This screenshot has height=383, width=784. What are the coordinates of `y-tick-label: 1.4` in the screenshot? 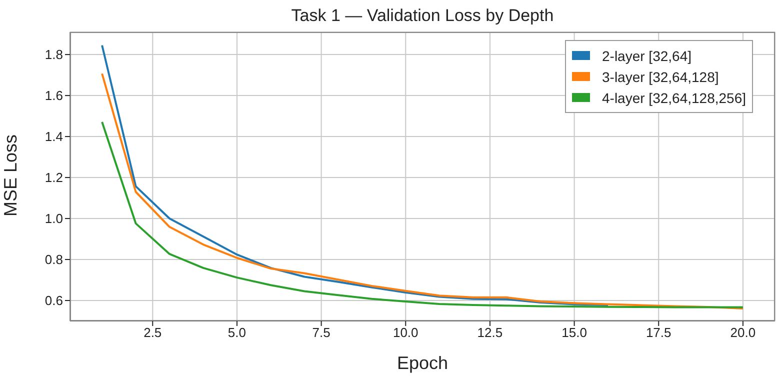 It's located at (53, 136).